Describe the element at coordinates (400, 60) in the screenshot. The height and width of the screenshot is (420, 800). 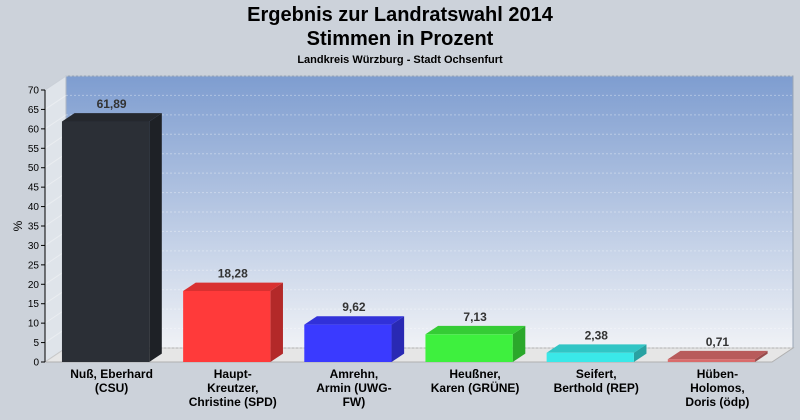
I see `chart-note: Landkreis Würzburg - Stadt Ochsenfurt` at that location.